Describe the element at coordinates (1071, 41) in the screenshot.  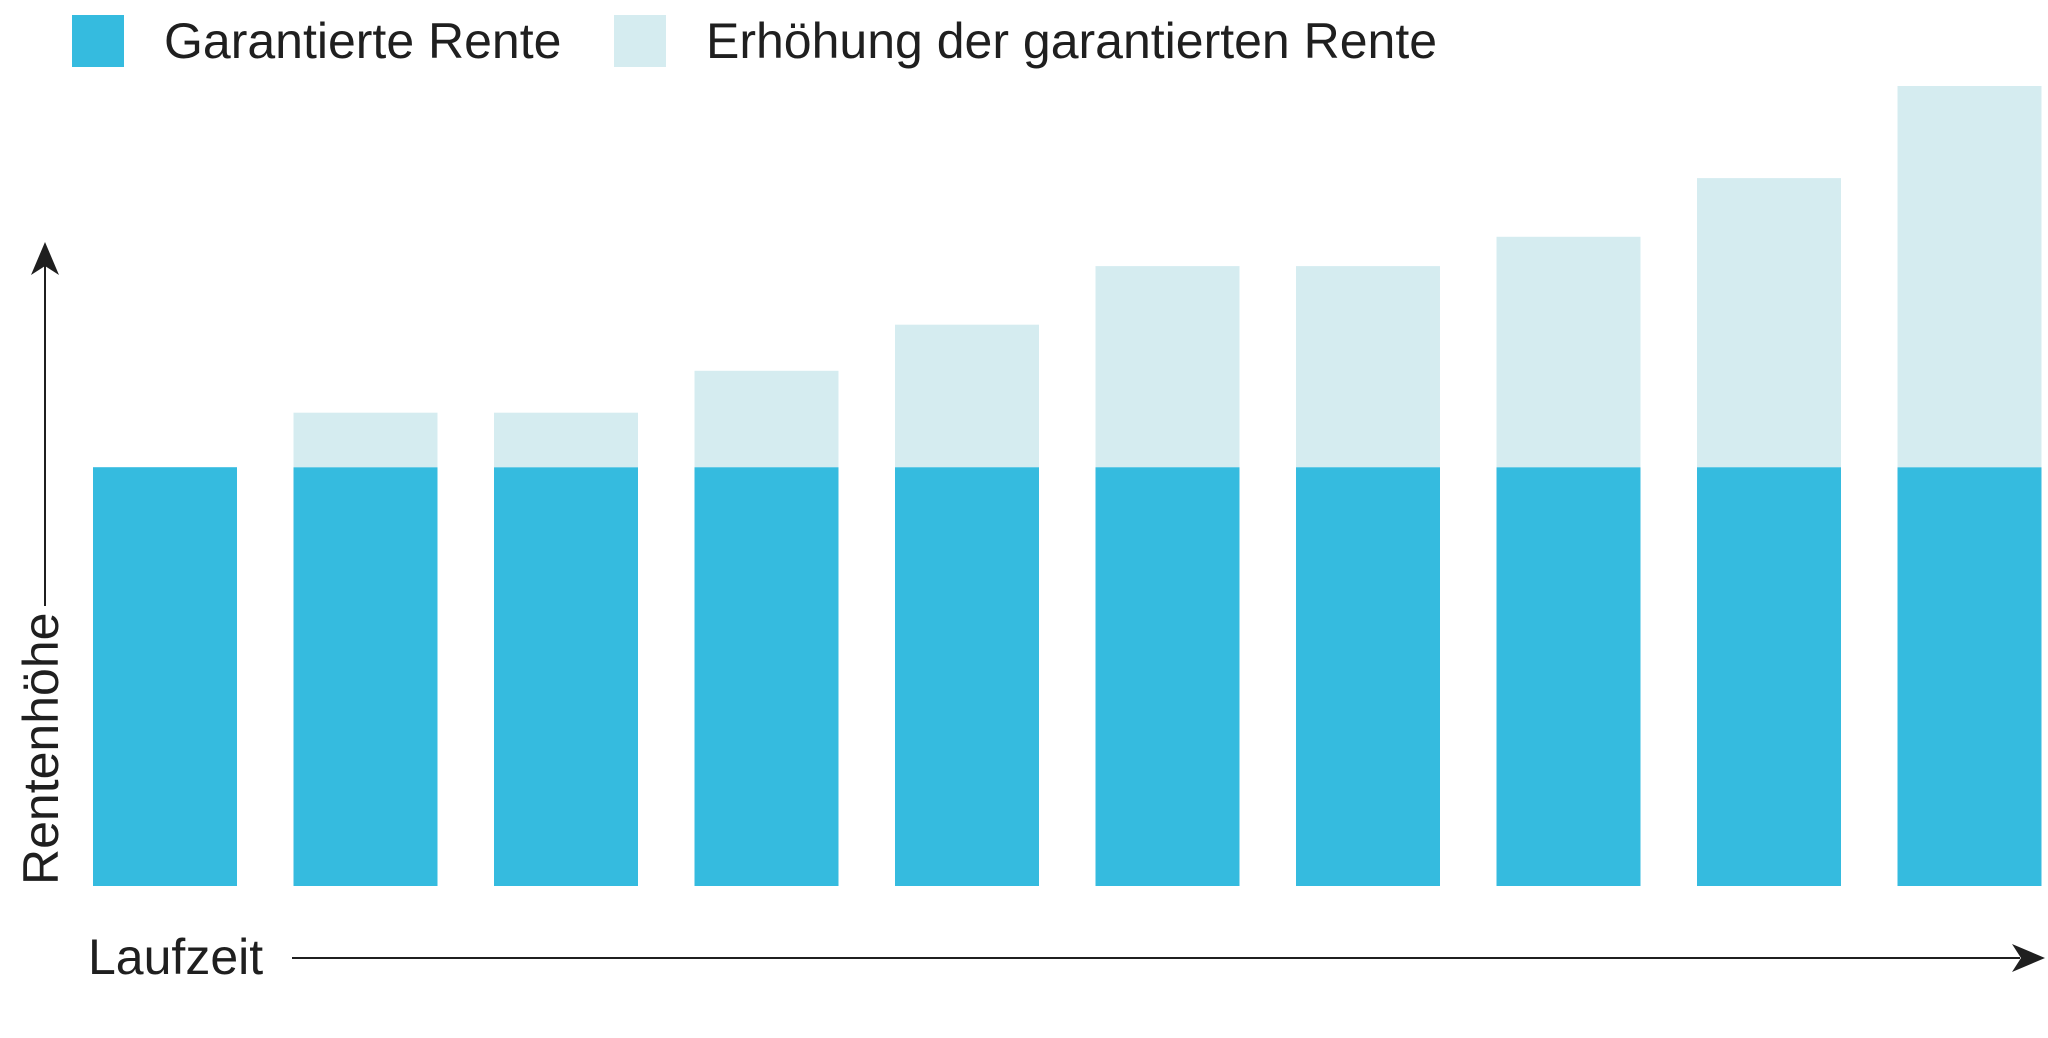
I see `legend-label-erhoehung: Erhöhung der garantierten Rente` at that location.